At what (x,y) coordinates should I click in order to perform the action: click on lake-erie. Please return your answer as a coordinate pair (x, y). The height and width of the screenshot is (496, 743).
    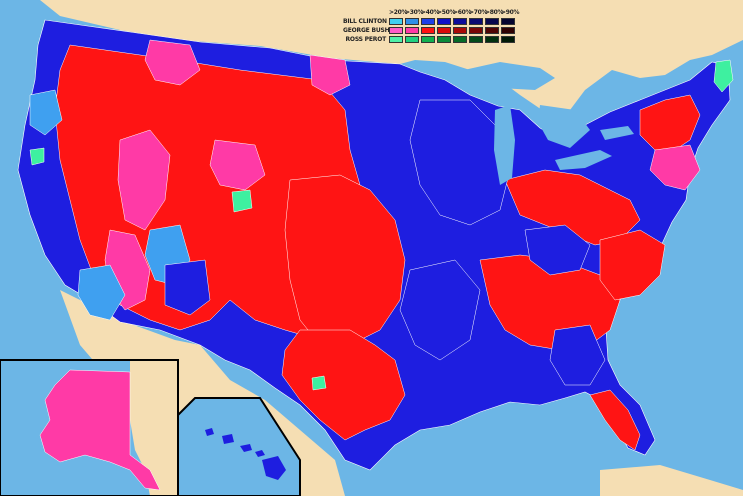
    Looking at the image, I should click on (583, 160).